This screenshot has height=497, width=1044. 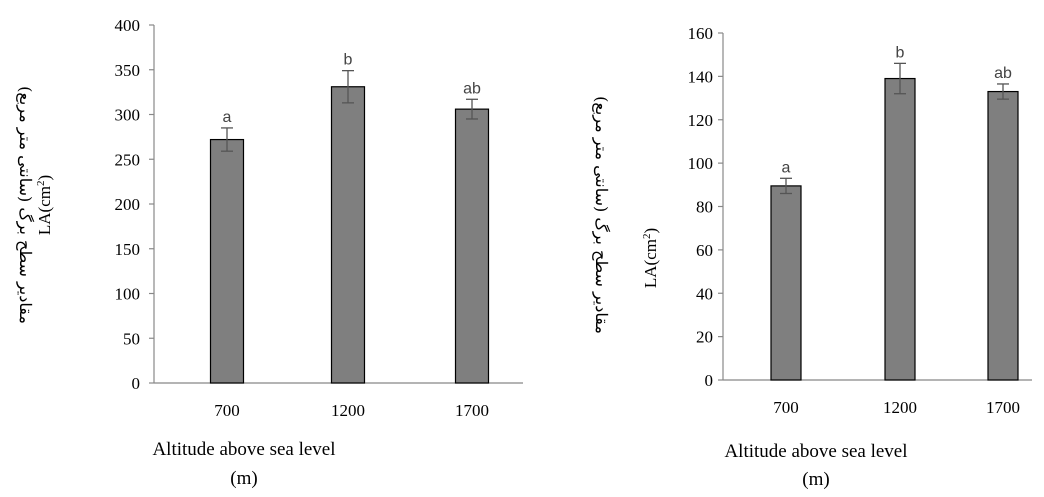 I want to click on y-tick-label: 350, so click(x=128, y=70).